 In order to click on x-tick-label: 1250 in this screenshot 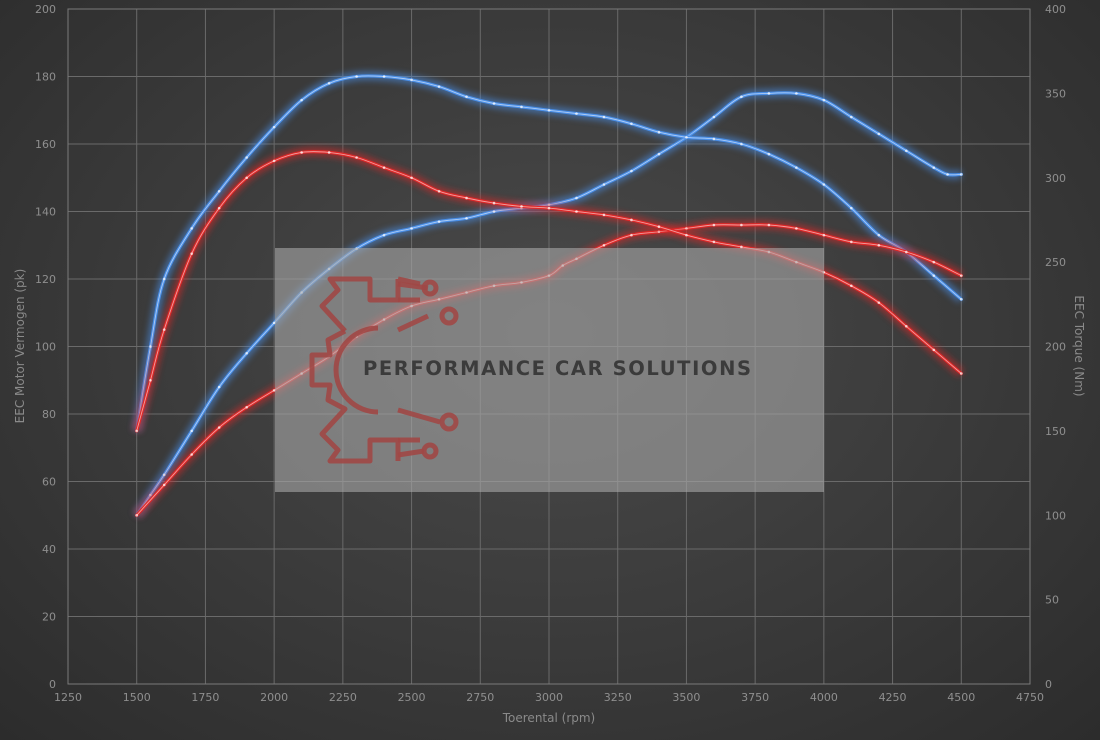, I will do `click(68, 697)`.